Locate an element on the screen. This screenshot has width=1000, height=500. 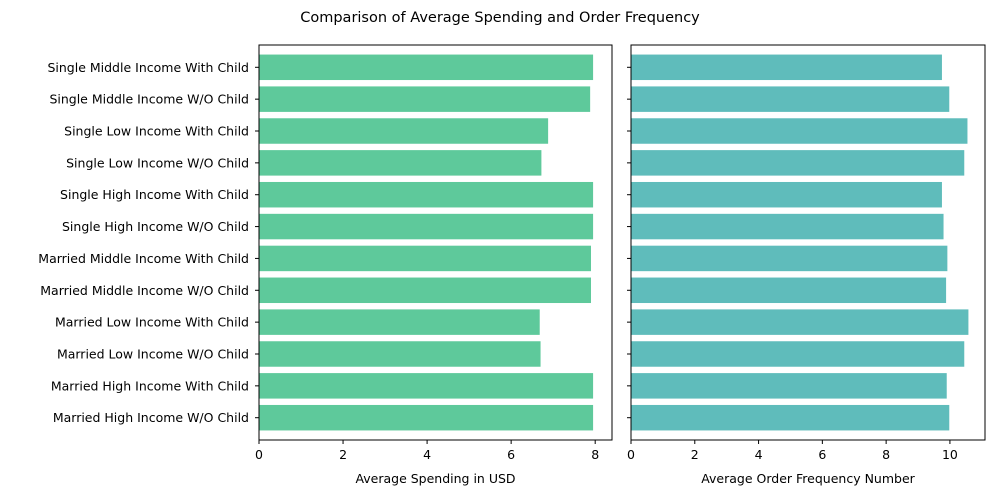
category-label: Married Middle Income With Child is located at coordinates (143, 258).